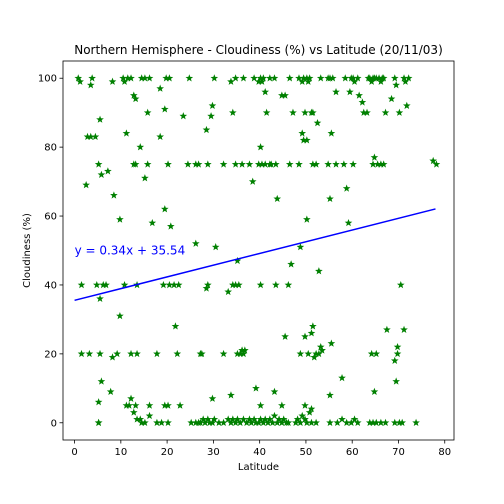 This screenshot has width=504, height=504. I want to click on x-tick-label: 10, so click(120, 452).